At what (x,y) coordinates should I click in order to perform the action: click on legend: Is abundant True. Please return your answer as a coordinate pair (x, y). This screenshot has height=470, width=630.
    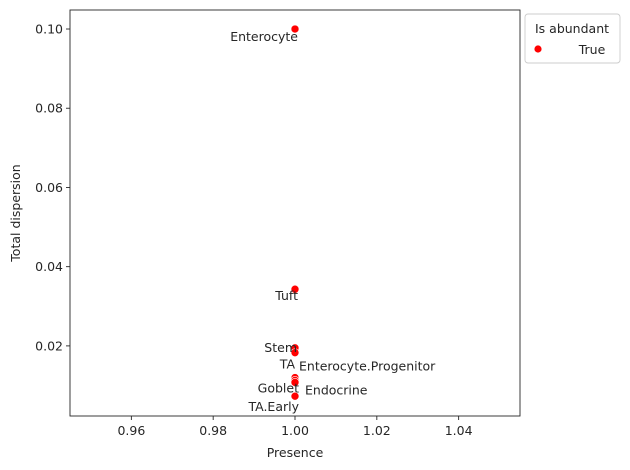
    Looking at the image, I should click on (572, 38).